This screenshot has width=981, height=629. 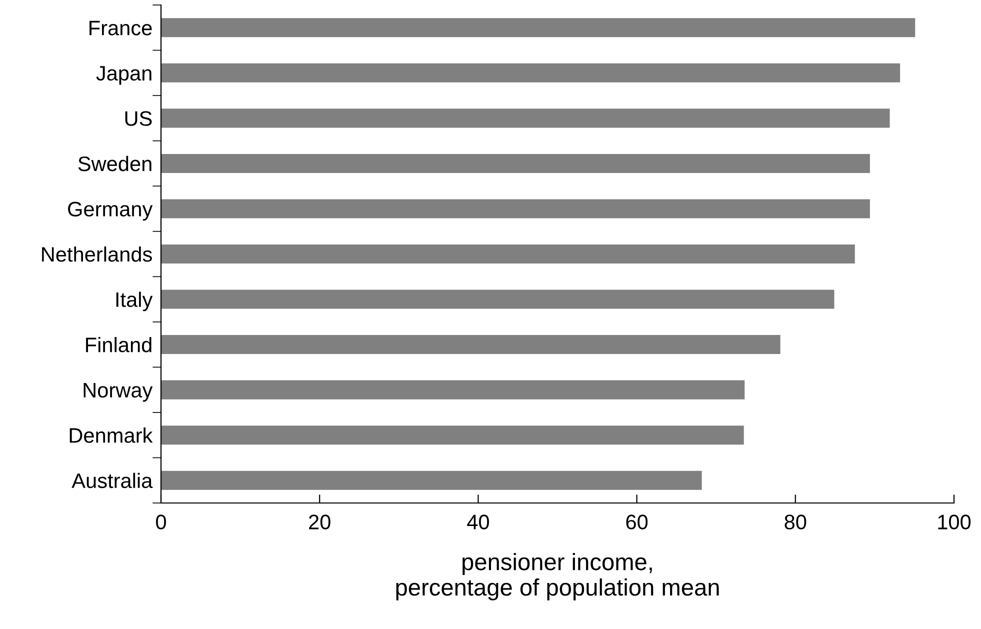 What do you see at coordinates (119, 344) in the screenshot?
I see `y-tick-label: Finland` at bounding box center [119, 344].